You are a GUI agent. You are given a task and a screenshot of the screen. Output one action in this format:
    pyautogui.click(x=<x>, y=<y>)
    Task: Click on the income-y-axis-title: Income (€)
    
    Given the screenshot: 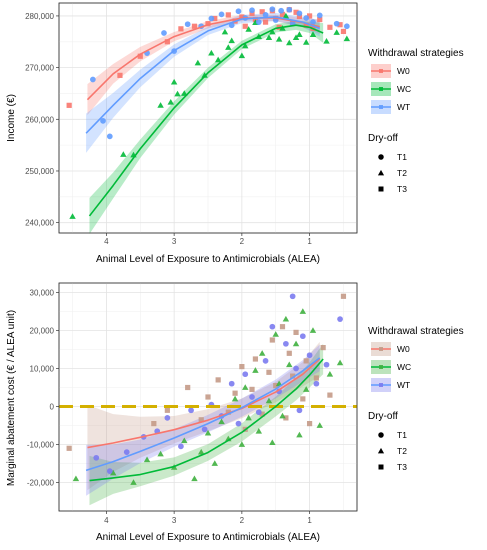 What is the action you would take?
    pyautogui.click(x=11, y=118)
    